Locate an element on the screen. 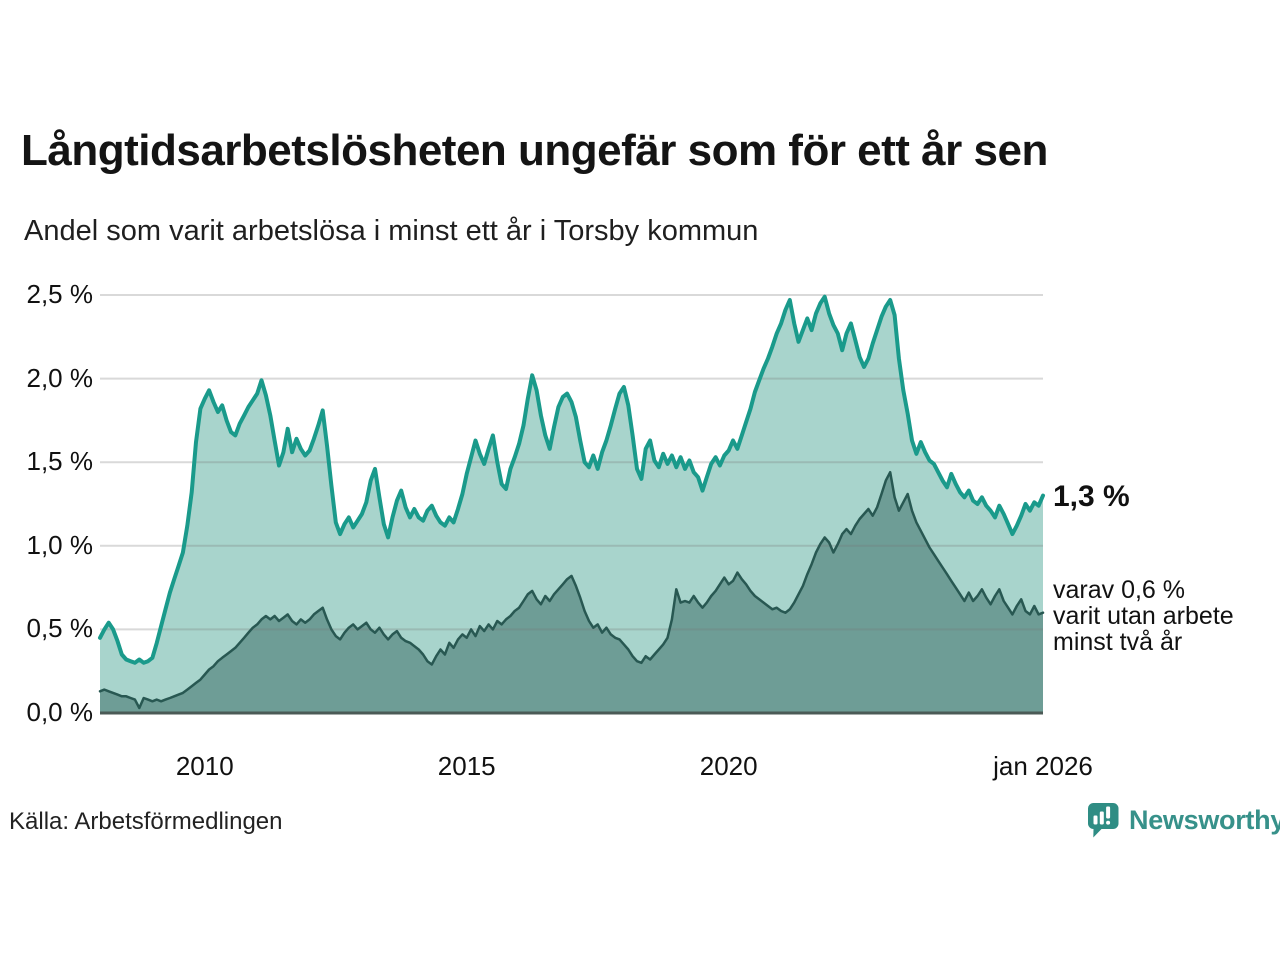  annotation-line: varav 0,6 % is located at coordinates (1119, 590).